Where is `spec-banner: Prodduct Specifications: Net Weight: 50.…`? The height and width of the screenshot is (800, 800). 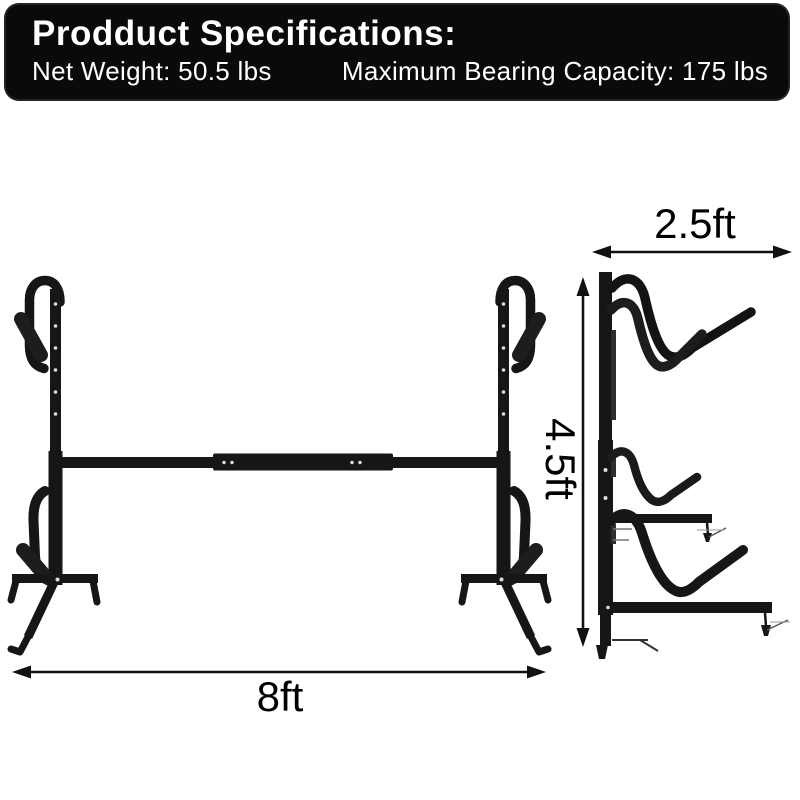
spec-banner: Prodduct Specifications: Net Weight: 50.… is located at coordinates (397, 52).